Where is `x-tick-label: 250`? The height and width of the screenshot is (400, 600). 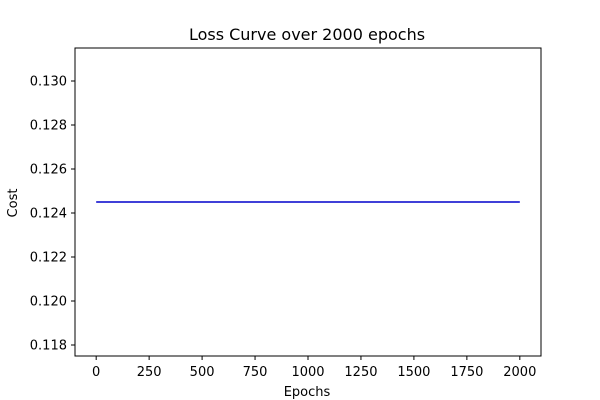
x-tick-label: 250 is located at coordinates (149, 372).